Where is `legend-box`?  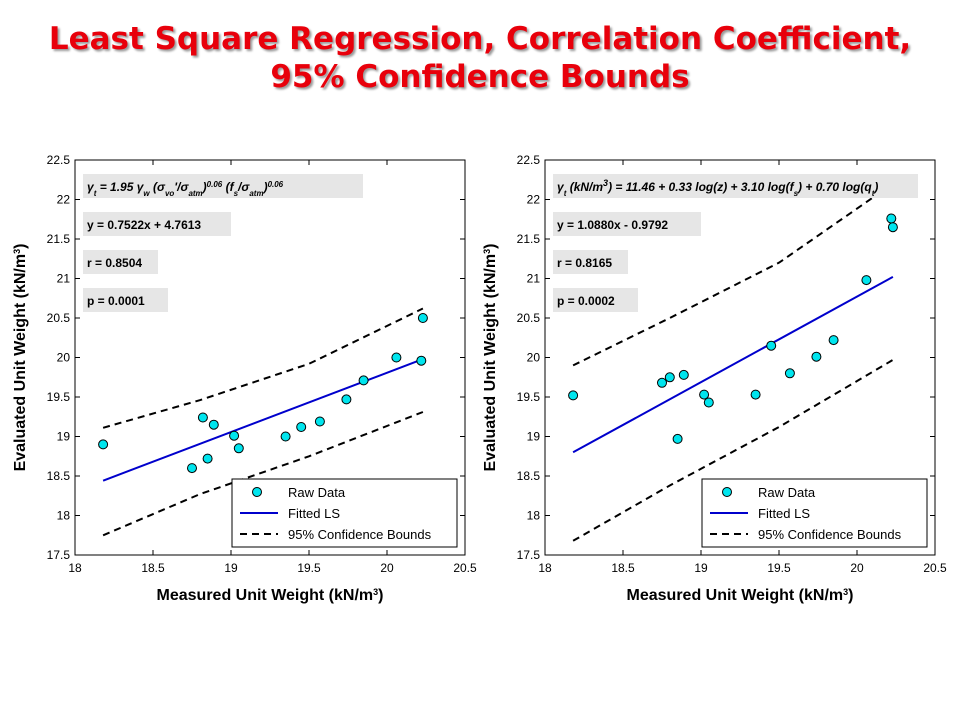 legend-box is located at coordinates (814, 513).